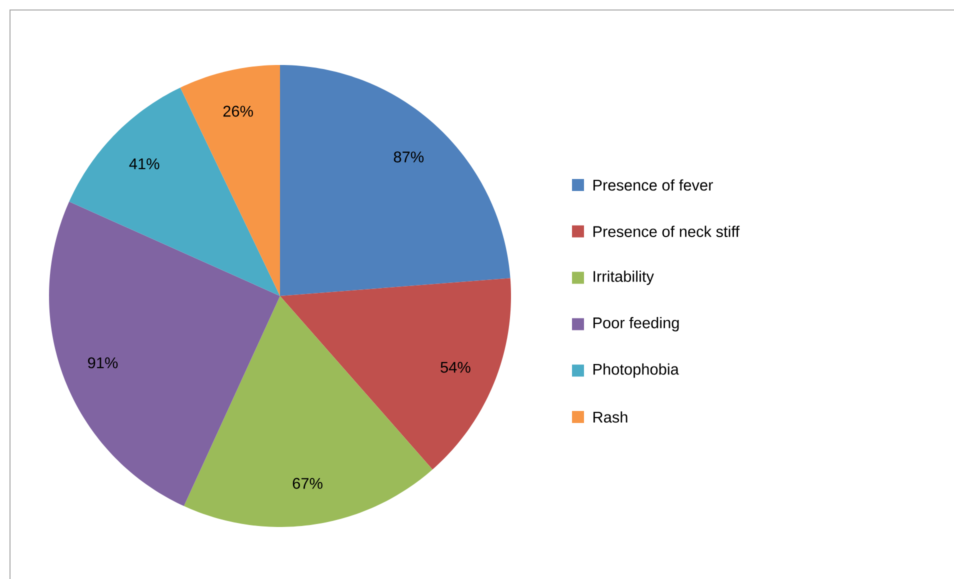 This screenshot has height=579, width=954. Describe the element at coordinates (610, 417) in the screenshot. I see `legend-label: Rash` at that location.